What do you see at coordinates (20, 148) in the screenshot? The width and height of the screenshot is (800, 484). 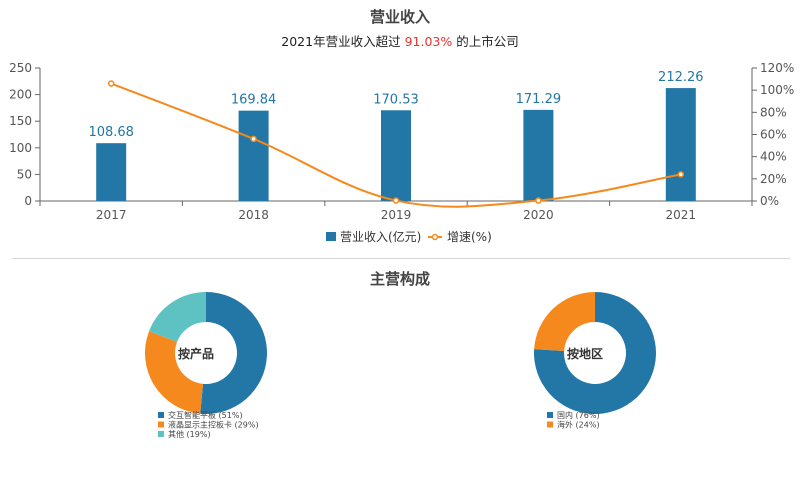 I see `y-left-tick-label: 100` at bounding box center [20, 148].